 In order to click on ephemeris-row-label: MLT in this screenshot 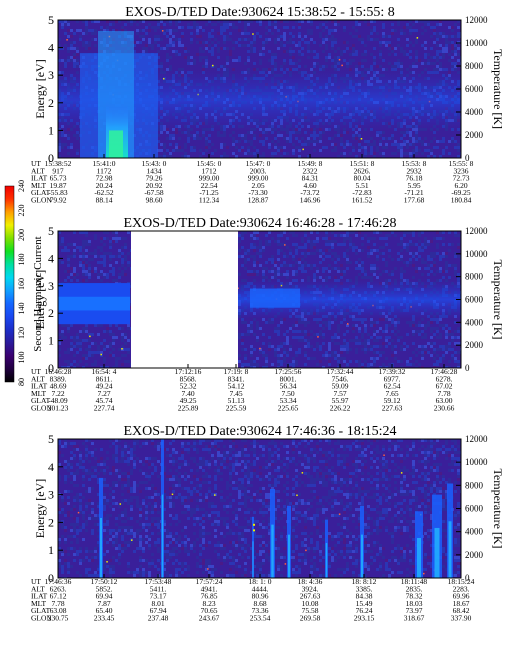, I will do `click(39, 603)`.